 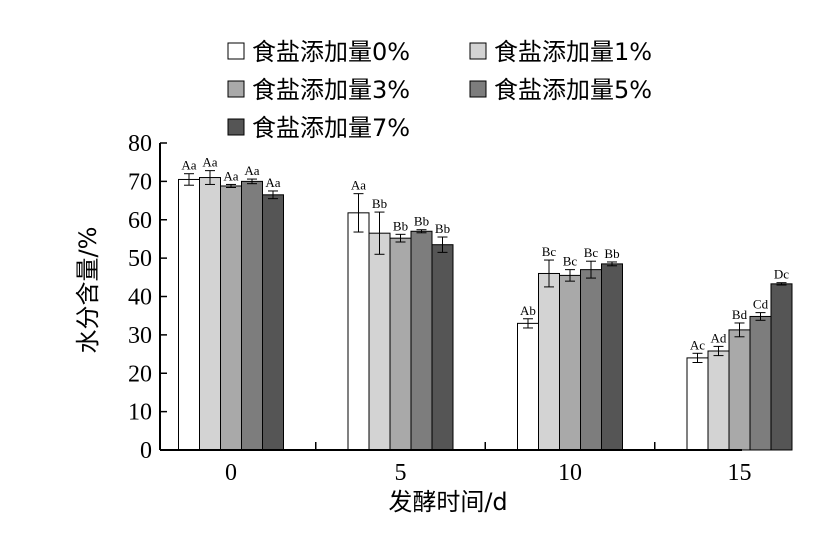 What do you see at coordinates (140, 144) in the screenshot?
I see `y-tick-label: 80` at bounding box center [140, 144].